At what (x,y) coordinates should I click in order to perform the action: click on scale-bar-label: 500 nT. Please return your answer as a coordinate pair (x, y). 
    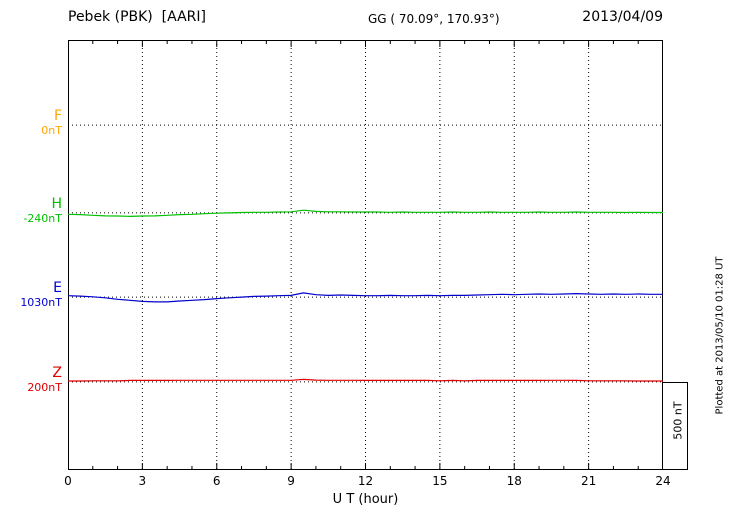
    Looking at the image, I should click on (678, 420).